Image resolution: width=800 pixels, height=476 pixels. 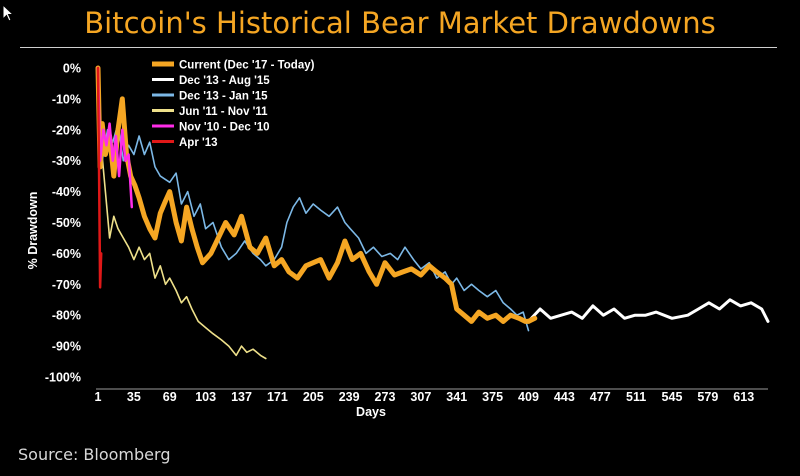 I want to click on legend-label: Dec '13 - Aug '15, so click(x=224, y=81).